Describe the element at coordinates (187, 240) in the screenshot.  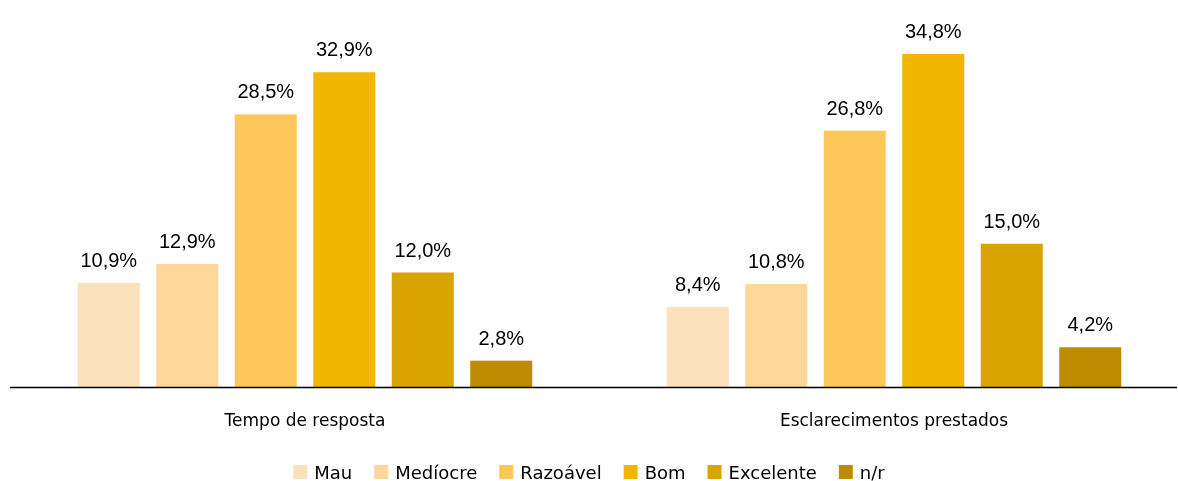
I see `data-label: 12,9%` at that location.